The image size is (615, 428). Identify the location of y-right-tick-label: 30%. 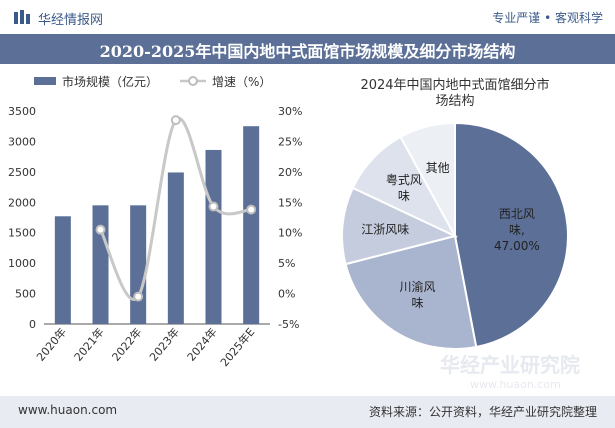
(290, 111).